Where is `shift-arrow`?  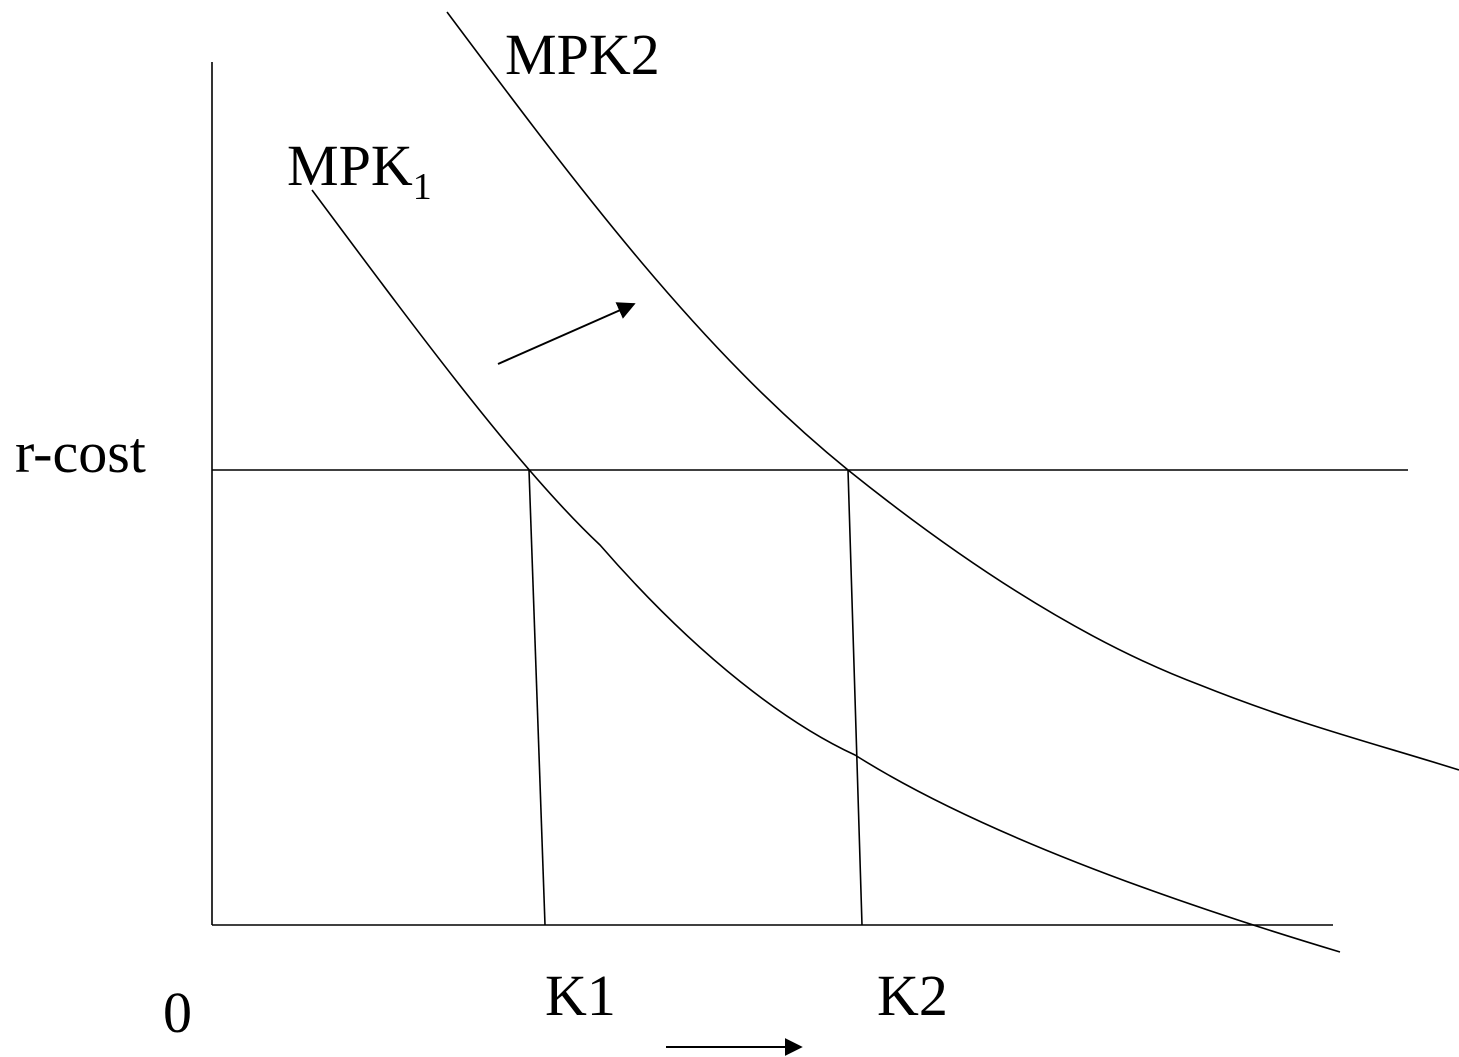 shift-arrow is located at coordinates (566, 333).